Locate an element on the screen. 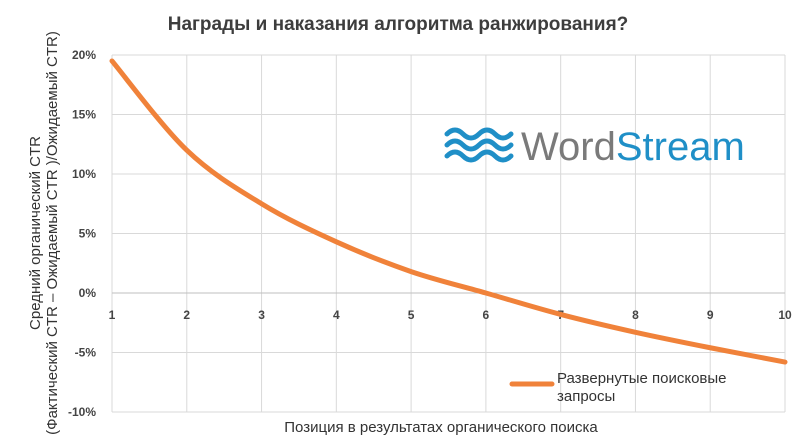  wordstream-logo: WordStream is located at coordinates (594, 147).